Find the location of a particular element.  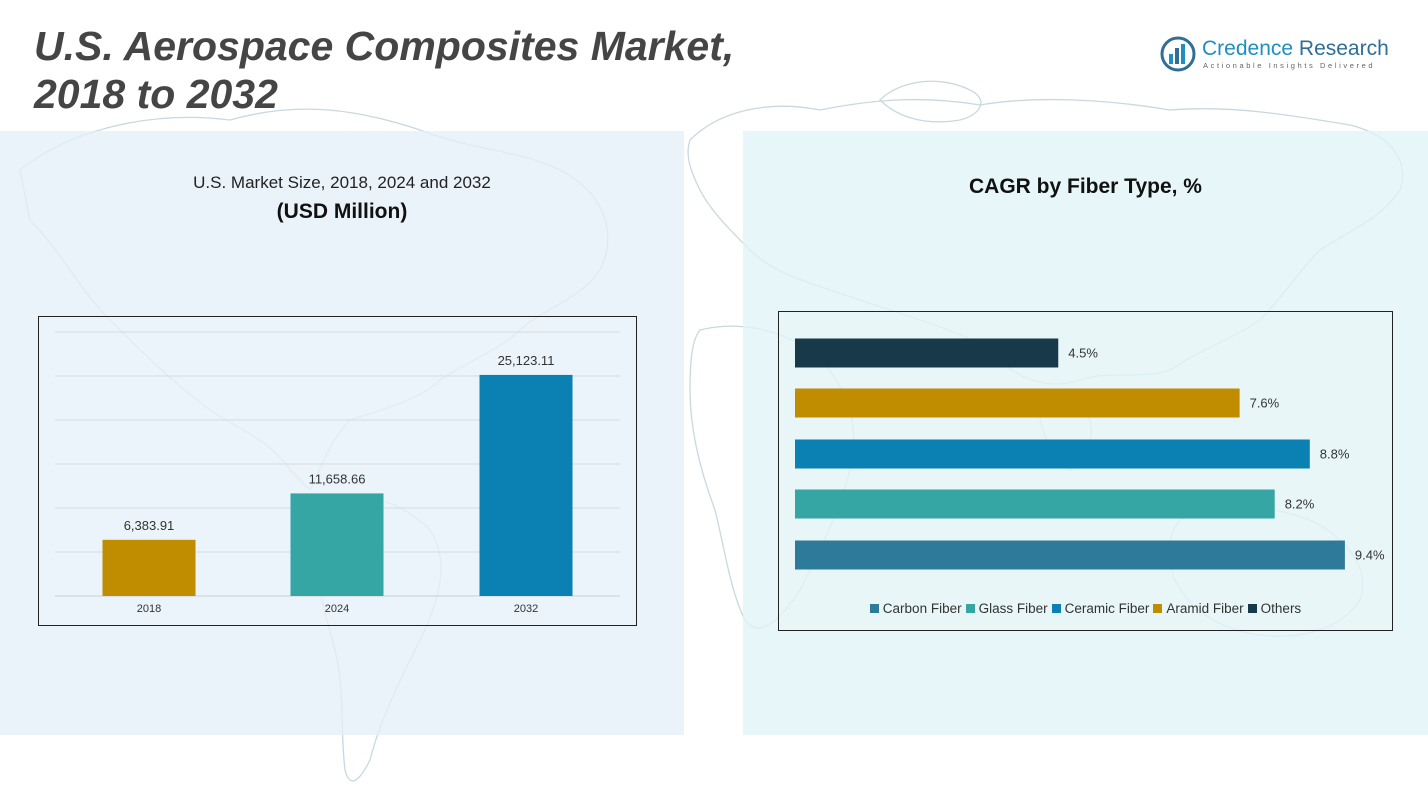

data-label-2018: 6,383.91 is located at coordinates (149, 525).